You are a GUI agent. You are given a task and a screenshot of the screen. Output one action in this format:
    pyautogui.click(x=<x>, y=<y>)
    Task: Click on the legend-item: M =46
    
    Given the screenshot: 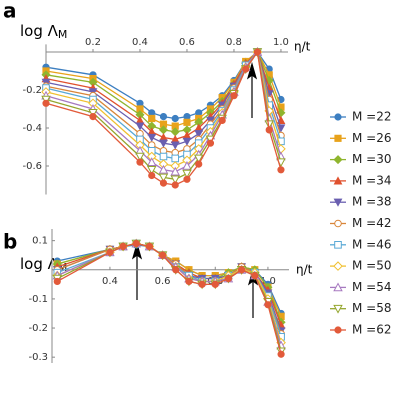 What is the action you would take?
    pyautogui.click(x=361, y=244)
    